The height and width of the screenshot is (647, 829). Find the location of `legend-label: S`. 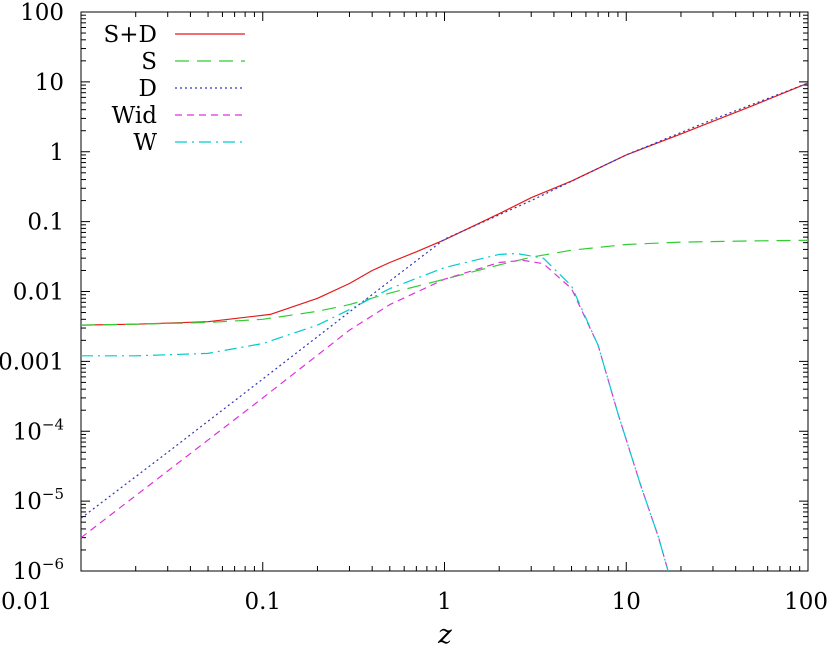

legend-label: S is located at coordinates (149, 62).